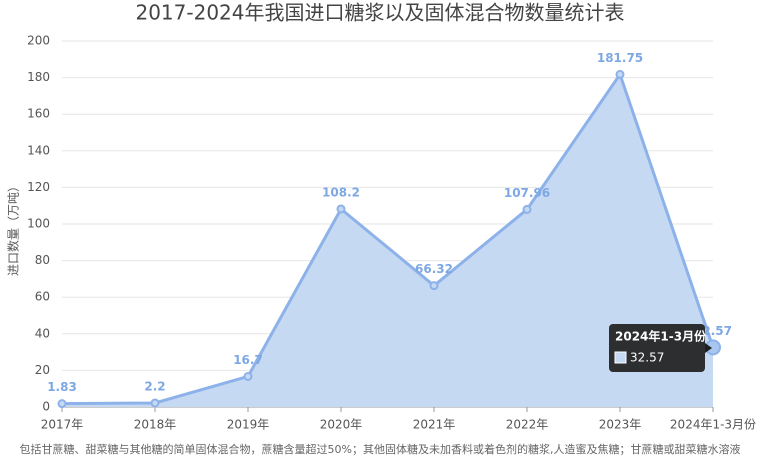 The height and width of the screenshot is (473, 760). I want to click on data-label: 108.2, so click(341, 192).